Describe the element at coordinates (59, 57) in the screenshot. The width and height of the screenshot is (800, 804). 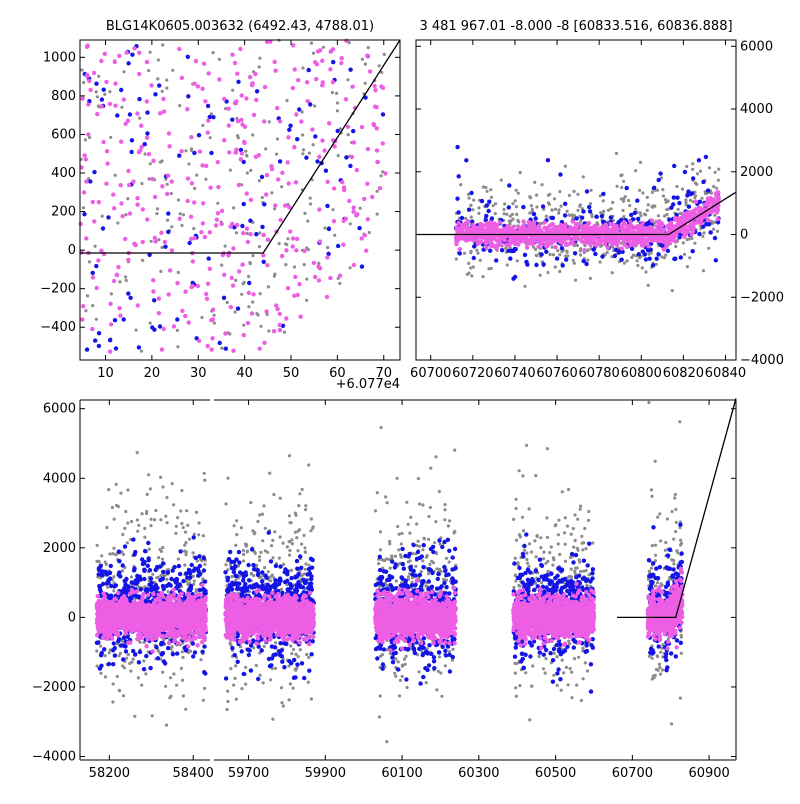
I see `zoom-y-tick-label: 1000` at that location.